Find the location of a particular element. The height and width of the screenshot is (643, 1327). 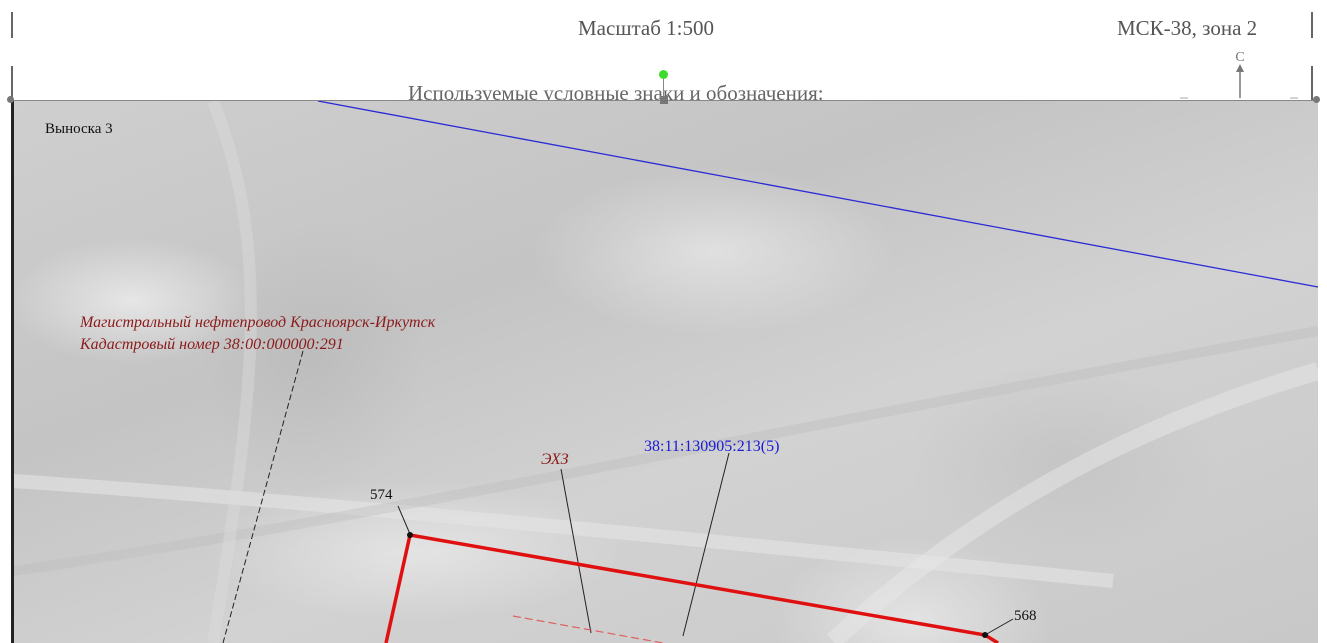

zone-label: ЭХЗ is located at coordinates (555, 459).